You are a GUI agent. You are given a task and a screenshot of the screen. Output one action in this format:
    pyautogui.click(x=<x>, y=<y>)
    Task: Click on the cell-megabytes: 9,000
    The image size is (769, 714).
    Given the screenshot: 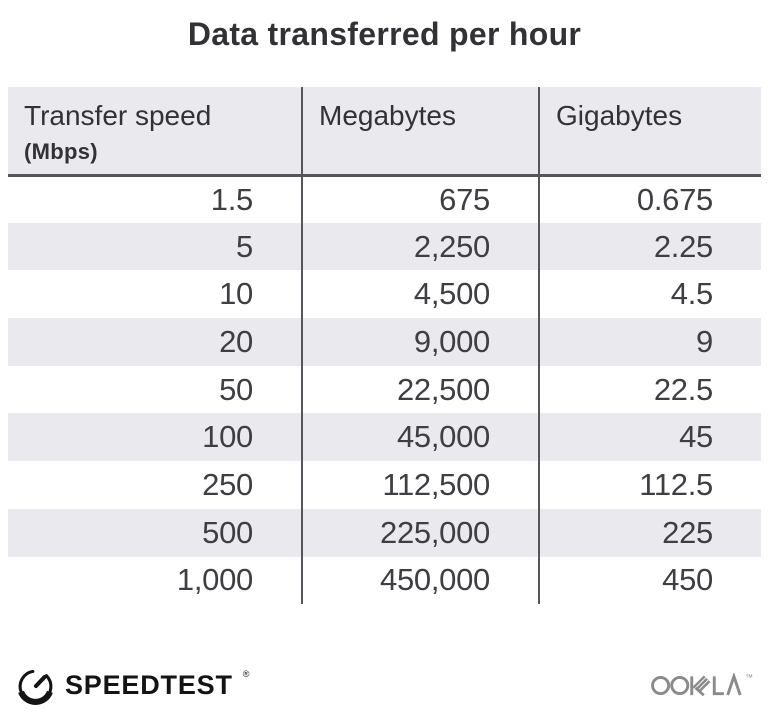 What is the action you would take?
    pyautogui.click(x=420, y=342)
    